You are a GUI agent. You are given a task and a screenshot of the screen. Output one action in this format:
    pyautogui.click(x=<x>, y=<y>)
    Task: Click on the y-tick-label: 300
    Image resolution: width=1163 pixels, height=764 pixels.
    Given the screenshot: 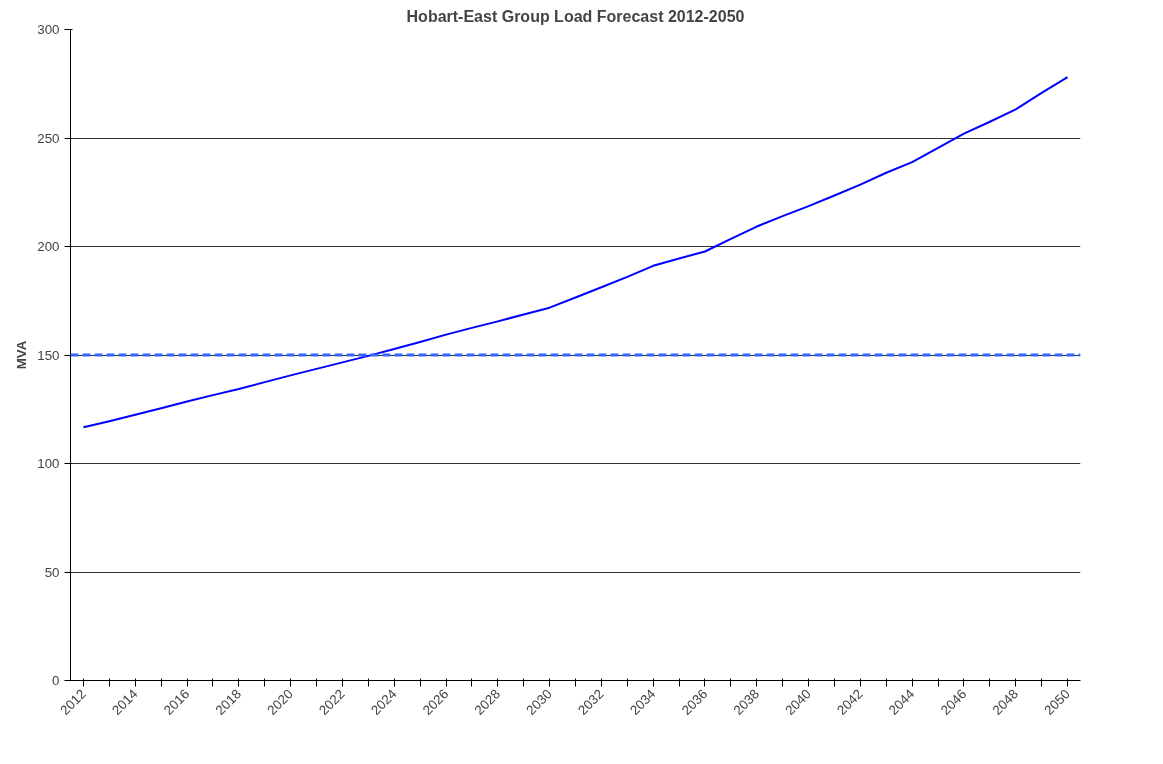 What is the action you would take?
    pyautogui.click(x=48, y=29)
    